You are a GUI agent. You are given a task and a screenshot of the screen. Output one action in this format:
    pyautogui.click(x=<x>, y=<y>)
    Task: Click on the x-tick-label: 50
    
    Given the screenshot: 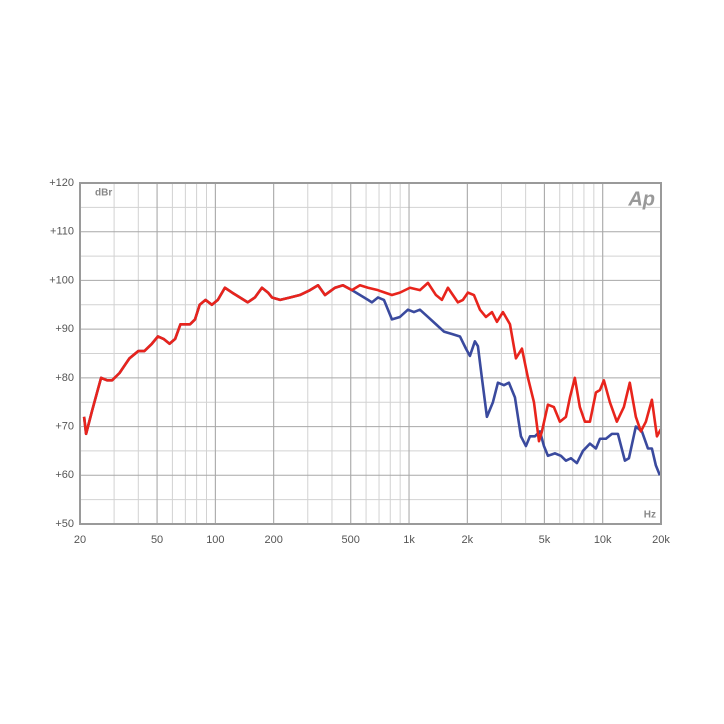 What is the action you would take?
    pyautogui.click(x=157, y=540)
    